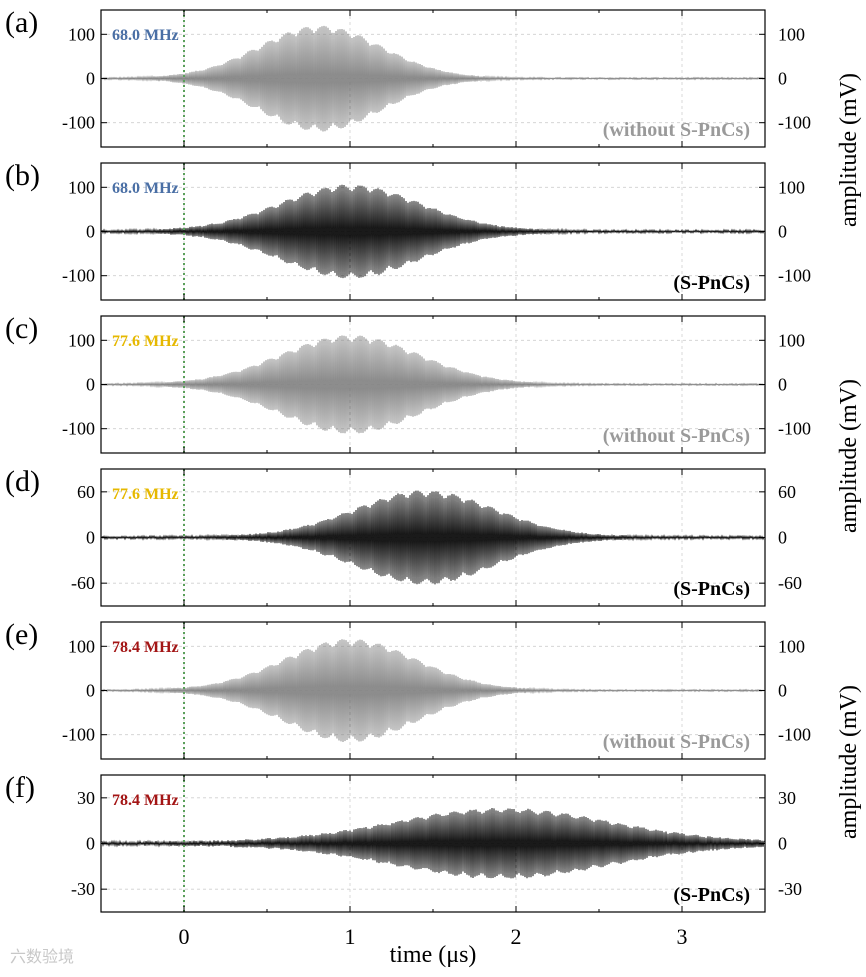 This screenshot has height=977, width=866. What do you see at coordinates (20, 787) in the screenshot?
I see `panel-letter: (f)` at bounding box center [20, 787].